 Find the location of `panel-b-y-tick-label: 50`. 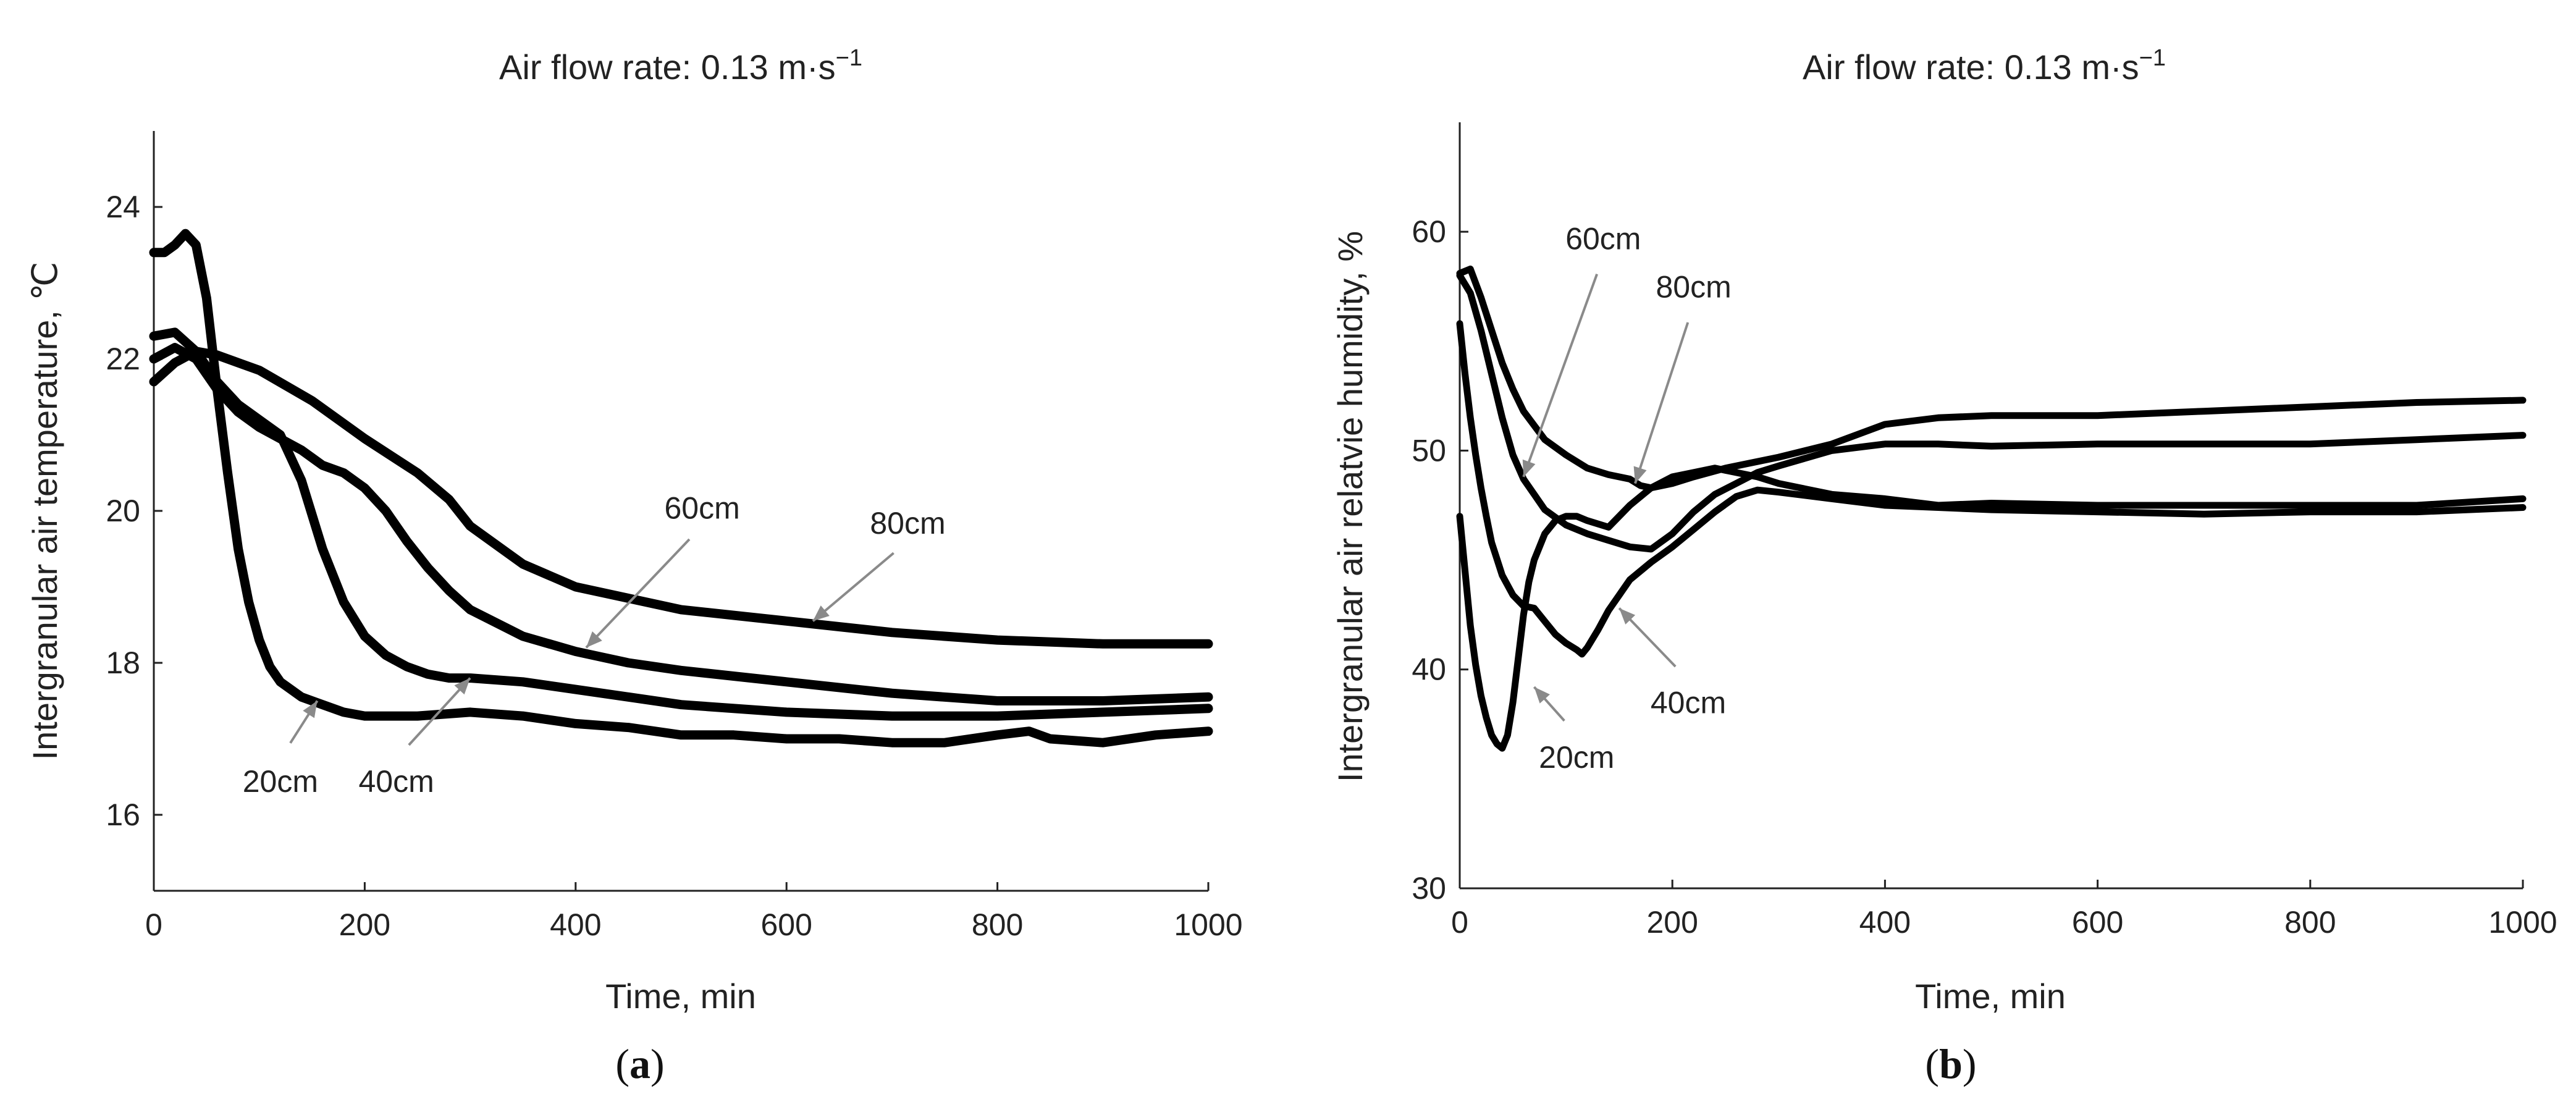

panel-b-y-tick-label: 50 is located at coordinates (1429, 450).